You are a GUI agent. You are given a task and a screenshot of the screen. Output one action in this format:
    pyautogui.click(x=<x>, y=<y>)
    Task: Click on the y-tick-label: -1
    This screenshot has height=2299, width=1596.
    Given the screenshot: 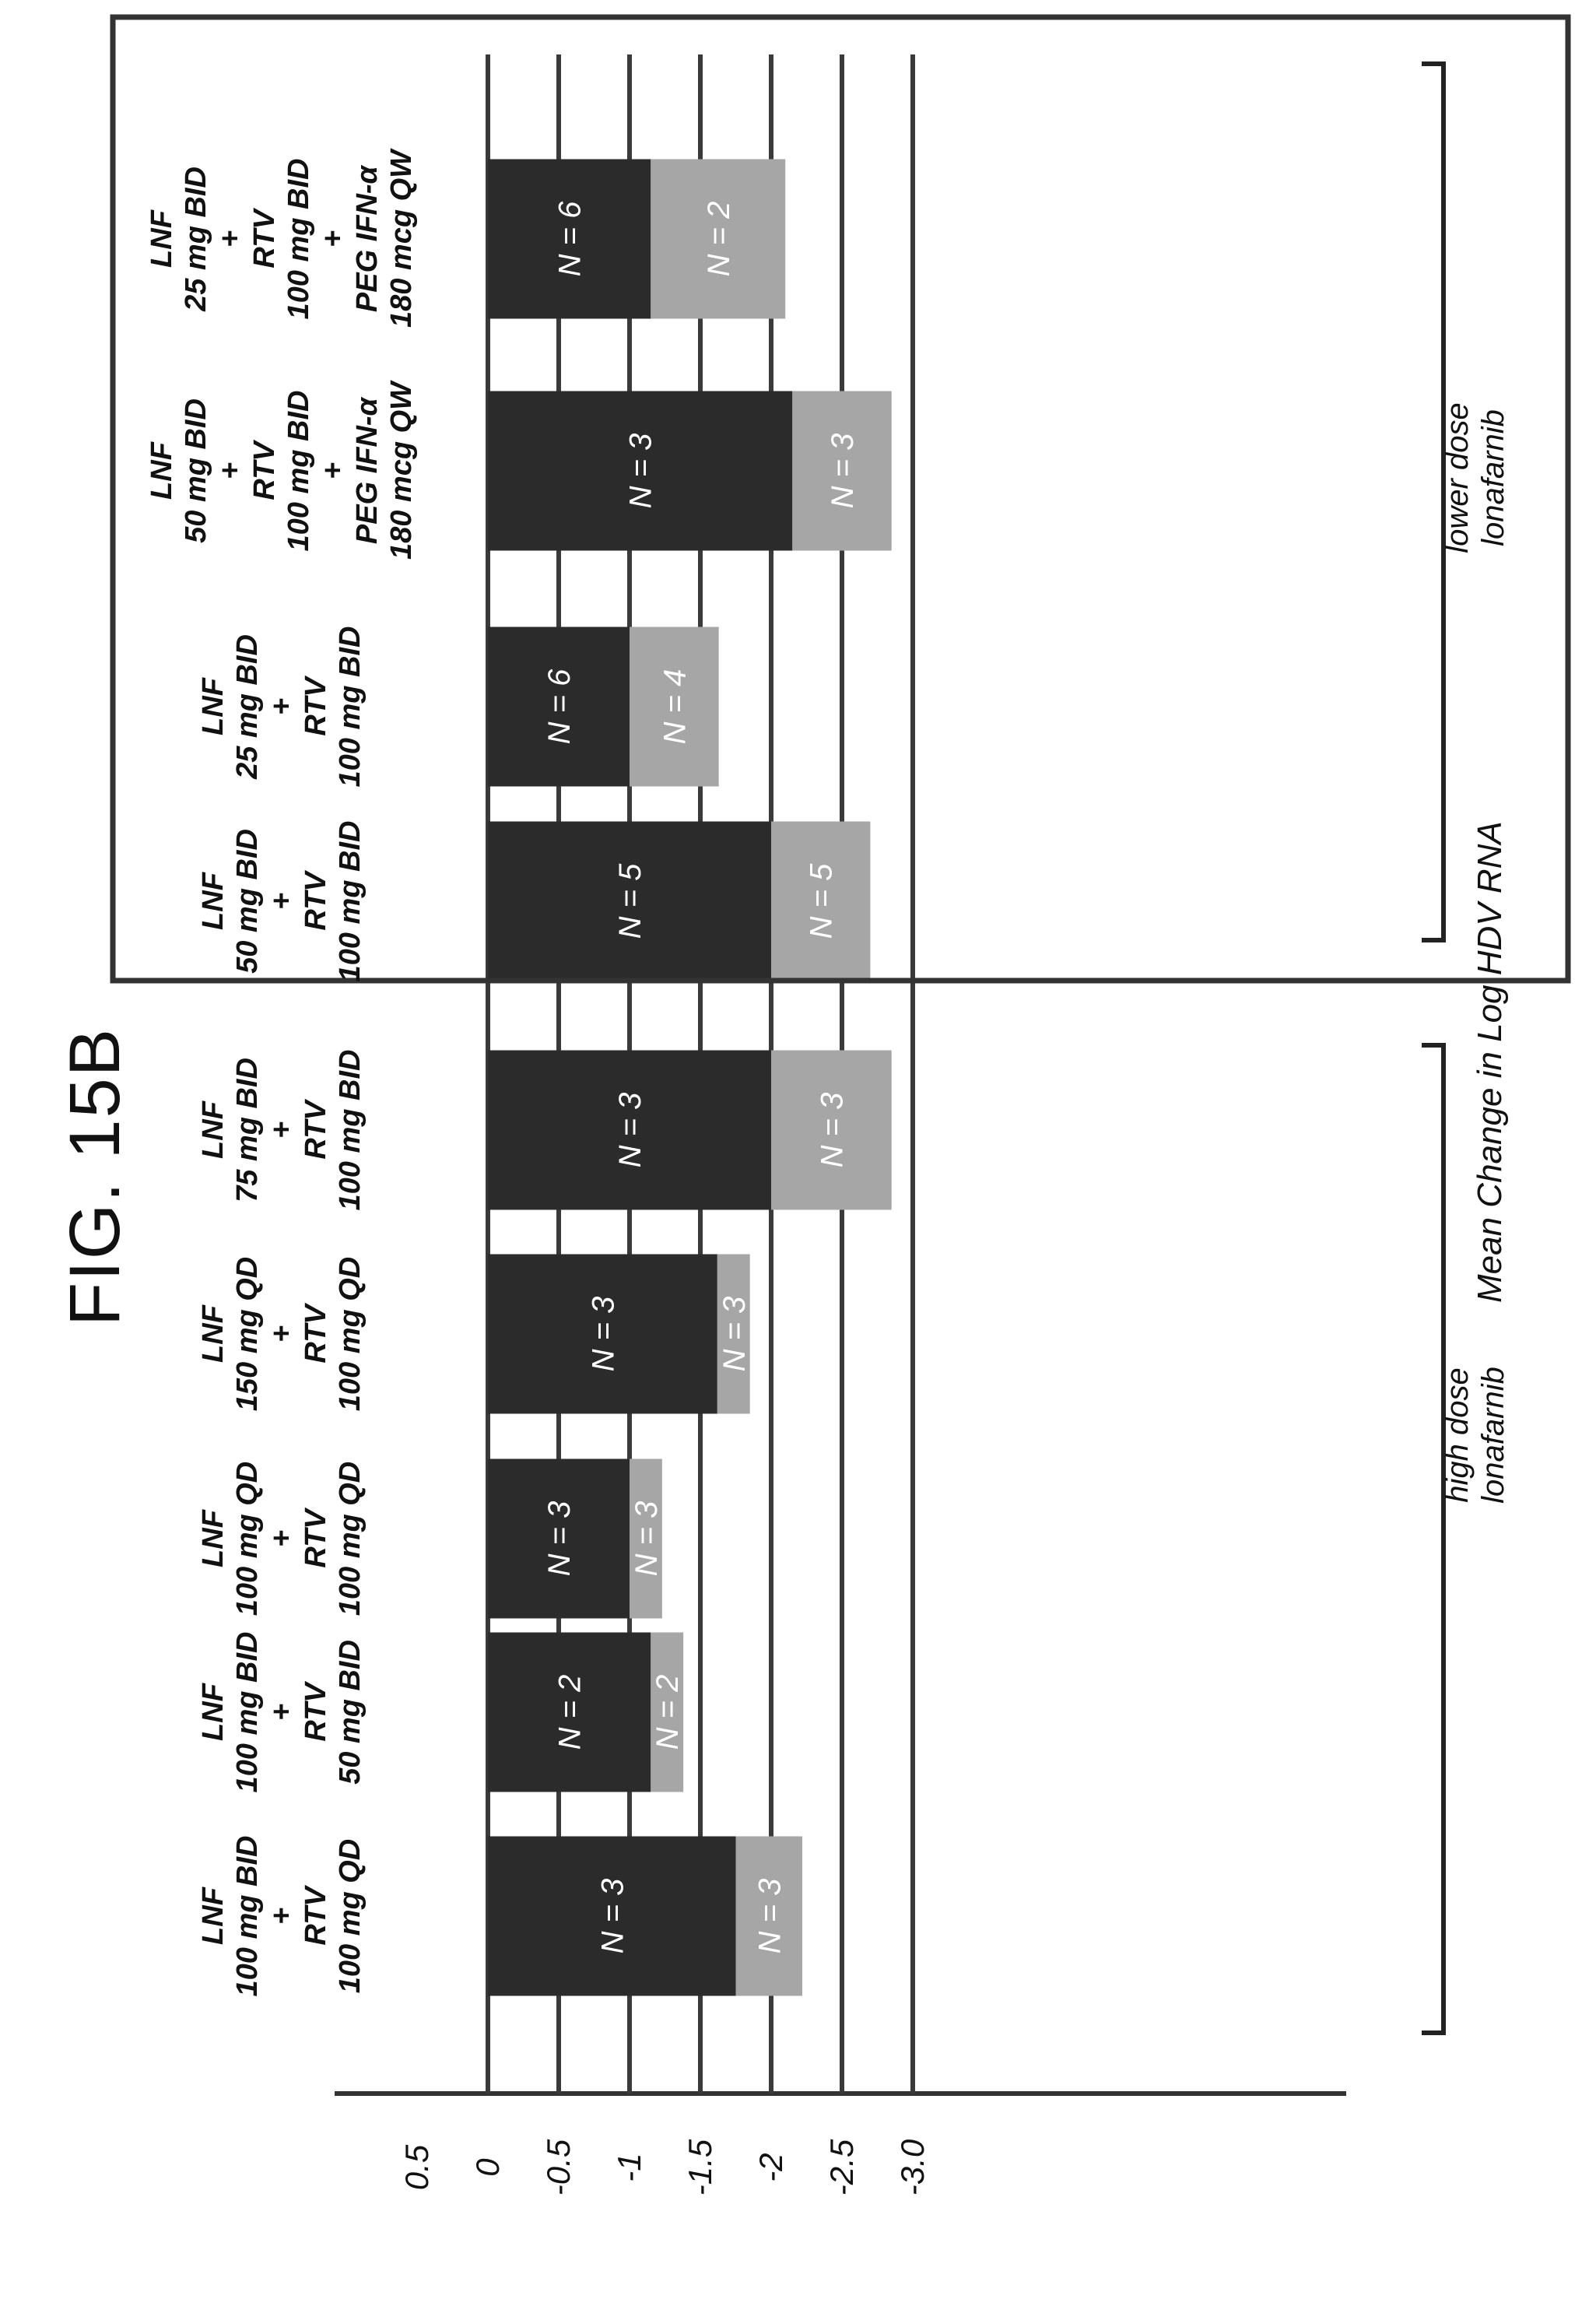 What is the action you would take?
    pyautogui.click(x=629, y=2167)
    